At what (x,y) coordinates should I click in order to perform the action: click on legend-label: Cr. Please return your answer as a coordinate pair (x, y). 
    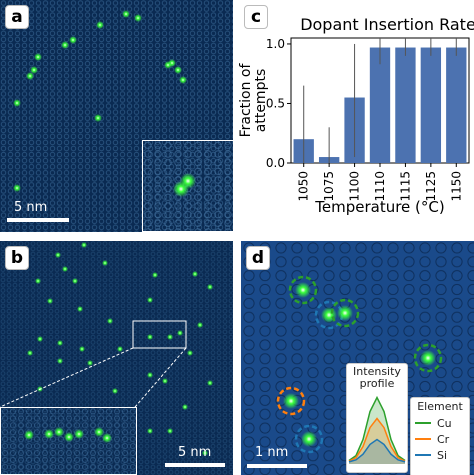
    Looking at the image, I should click on (443, 439).